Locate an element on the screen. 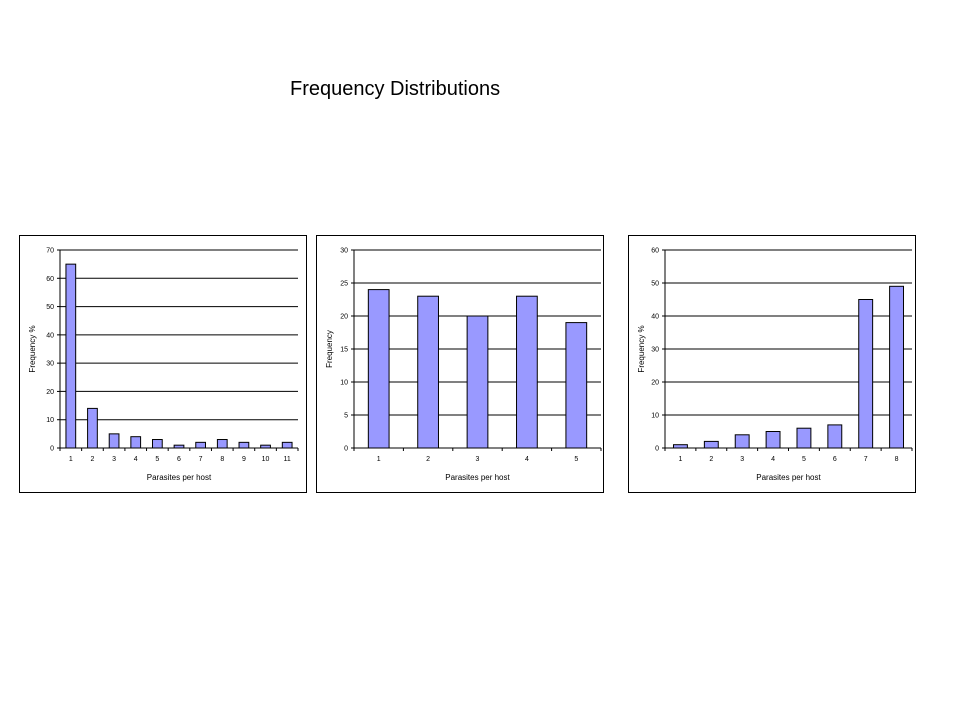  y-tick-label: 15 is located at coordinates (344, 350).